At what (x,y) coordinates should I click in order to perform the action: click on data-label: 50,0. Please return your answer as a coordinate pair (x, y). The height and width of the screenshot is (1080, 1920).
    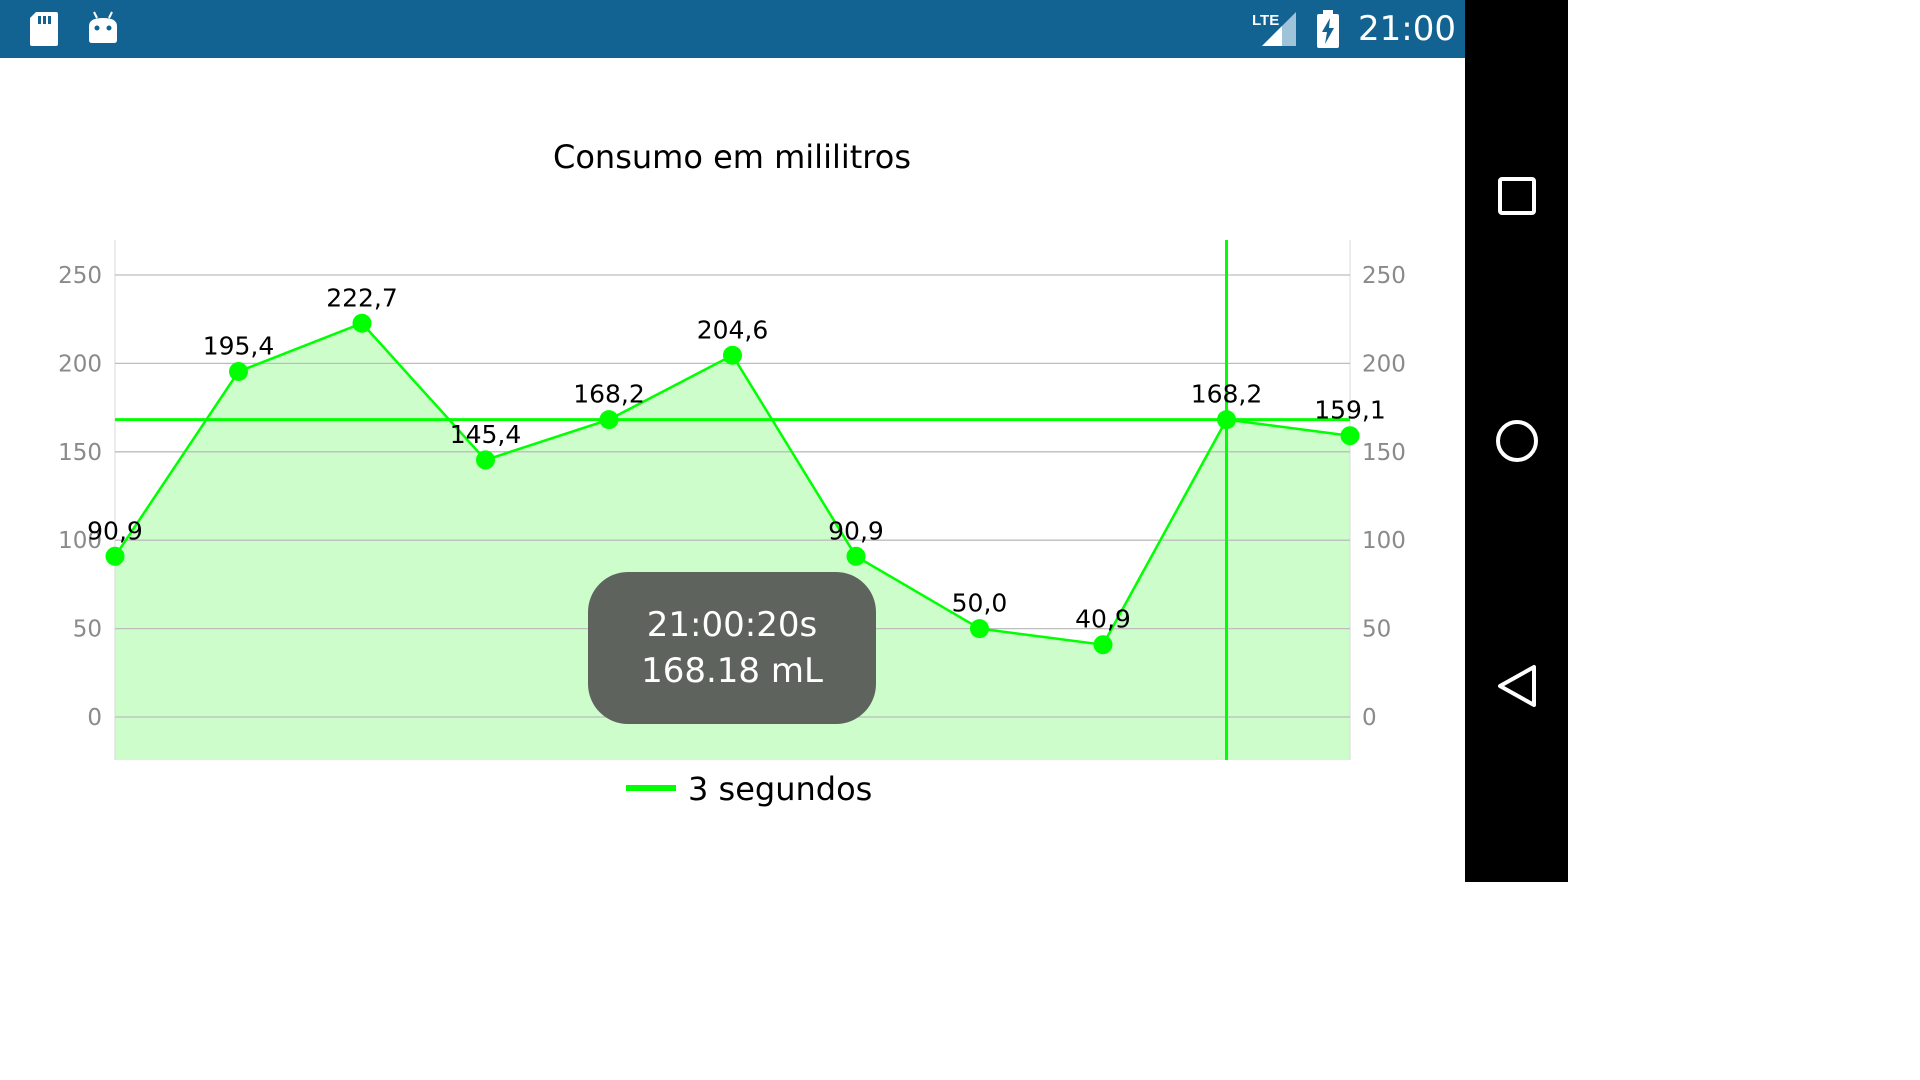
    Looking at the image, I should click on (980, 603).